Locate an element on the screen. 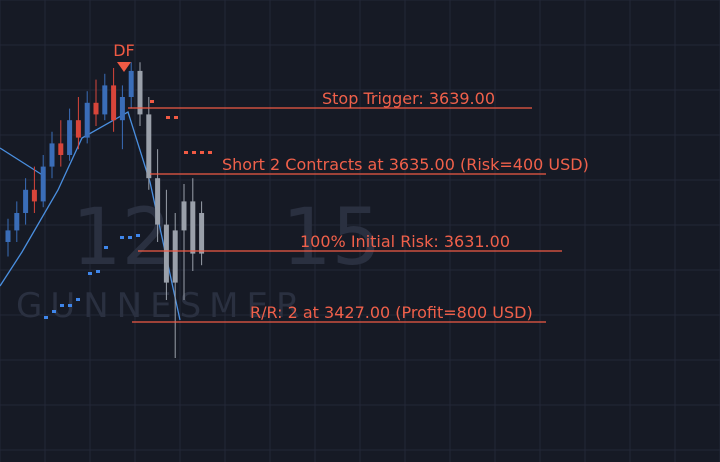 Image resolution: width=720 pixels, height=462 pixels. df-marker: DF is located at coordinates (124, 56).